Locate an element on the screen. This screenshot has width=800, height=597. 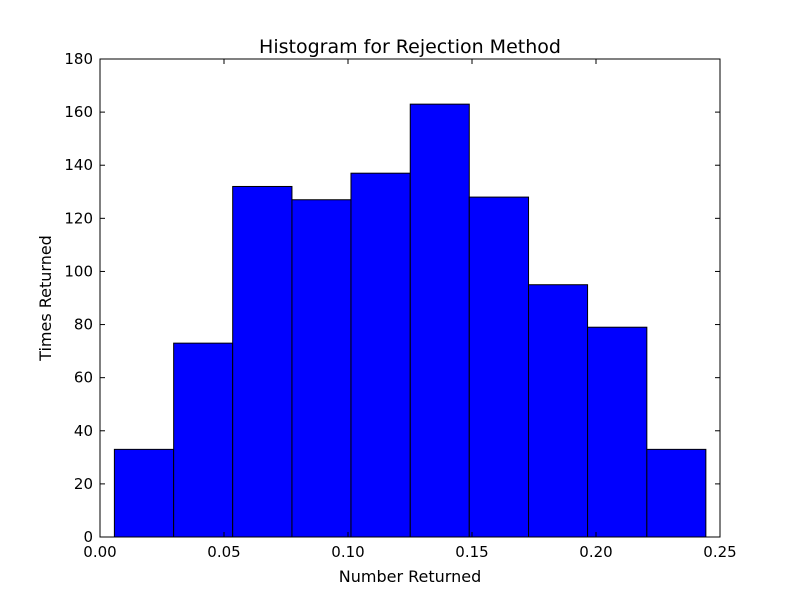
y-tick-label: 20 is located at coordinates (83, 484).